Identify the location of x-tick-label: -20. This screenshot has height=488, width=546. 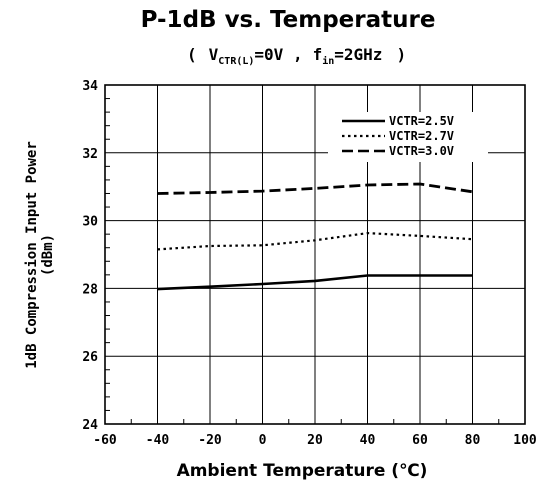
(210, 440).